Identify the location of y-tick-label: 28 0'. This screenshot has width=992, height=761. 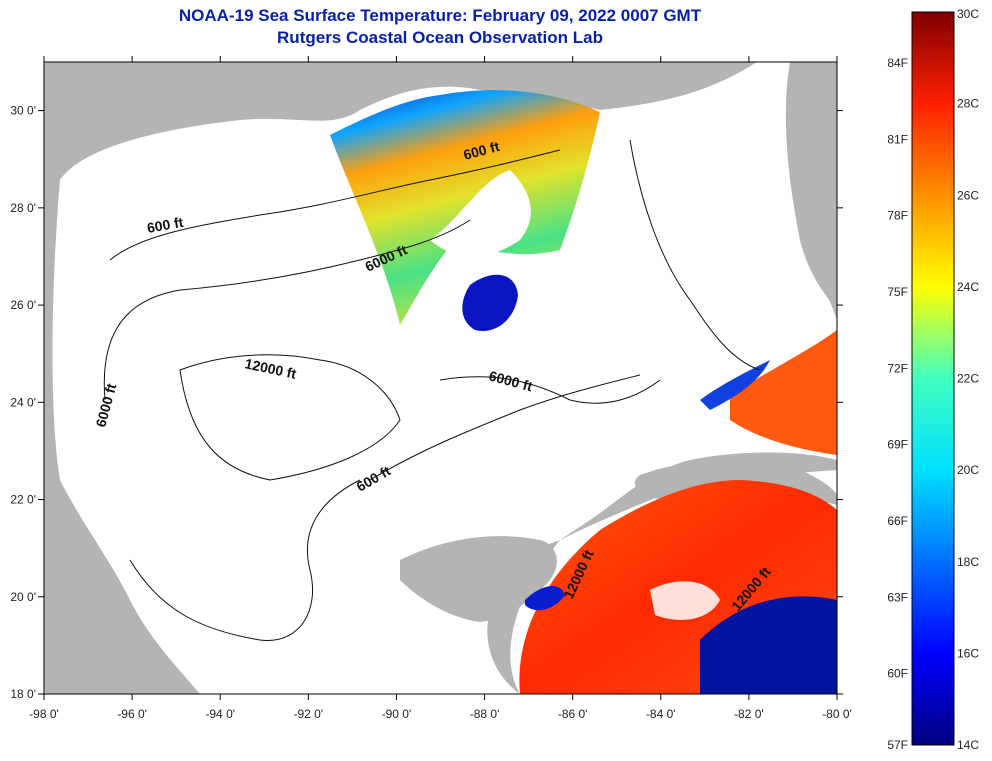
(23, 208).